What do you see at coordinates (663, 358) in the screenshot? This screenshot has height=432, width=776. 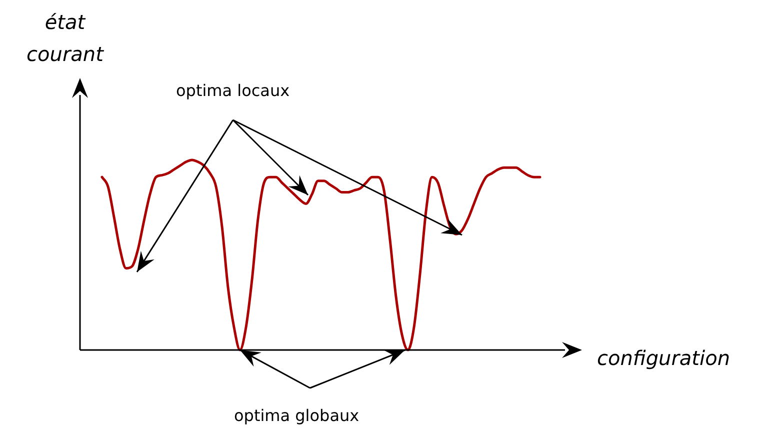 I see `x-axis-title: configuration` at bounding box center [663, 358].